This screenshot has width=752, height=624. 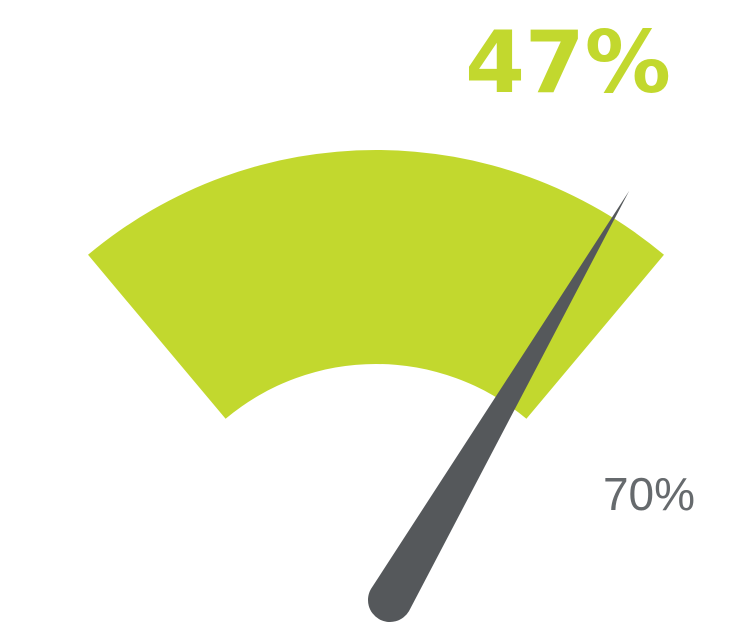 I want to click on gauge-max-label: 70%, so click(x=649, y=494).